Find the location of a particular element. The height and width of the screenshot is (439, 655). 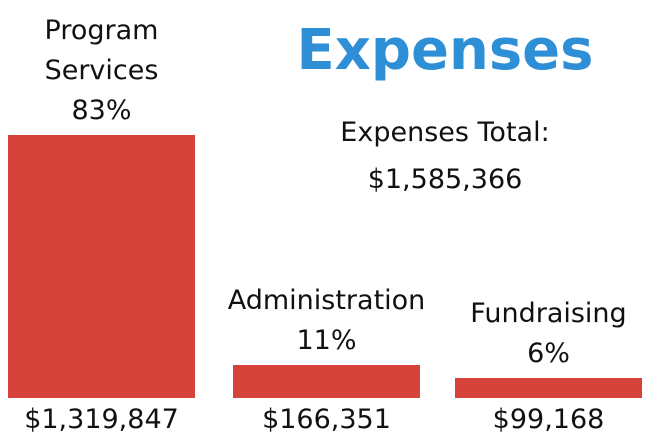

value-label: $1,319,847 is located at coordinates (101, 419).